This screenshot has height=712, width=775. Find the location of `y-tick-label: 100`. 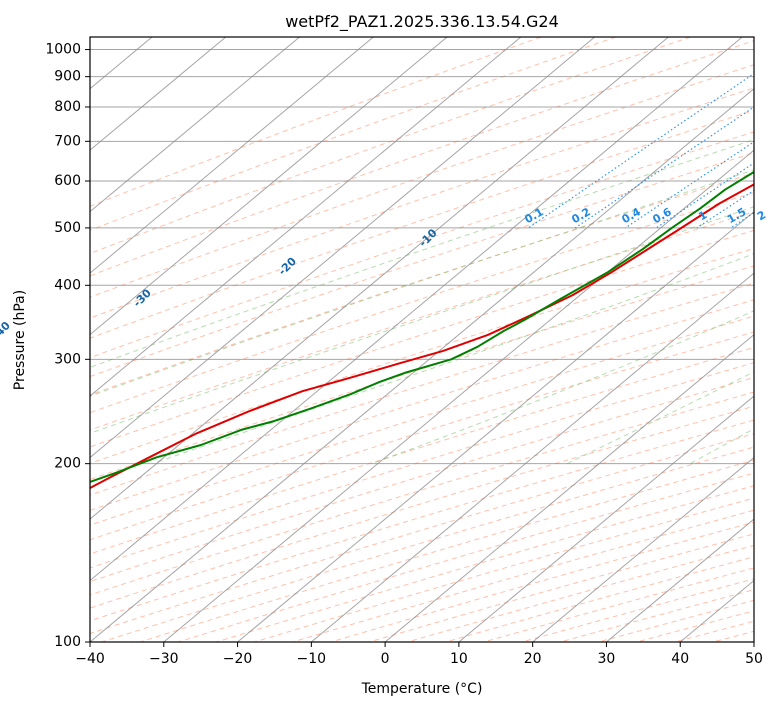

y-tick-label: 100 is located at coordinates (67, 642).